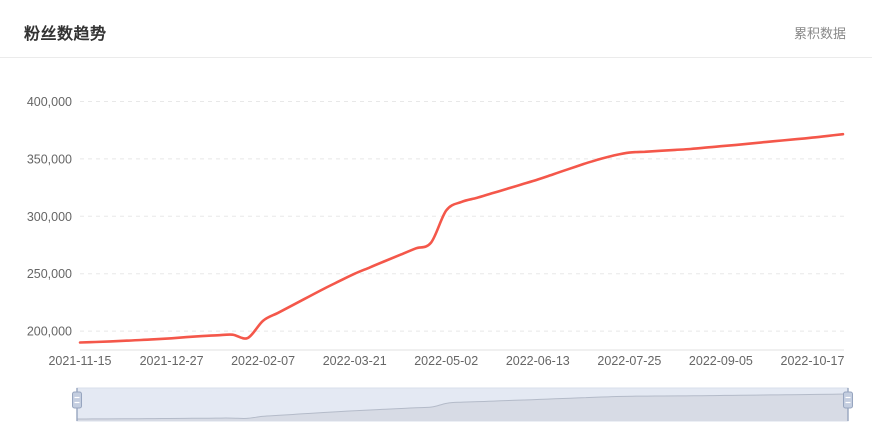 The height and width of the screenshot is (441, 872). I want to click on y-tick-label: 200,000, so click(49, 332).